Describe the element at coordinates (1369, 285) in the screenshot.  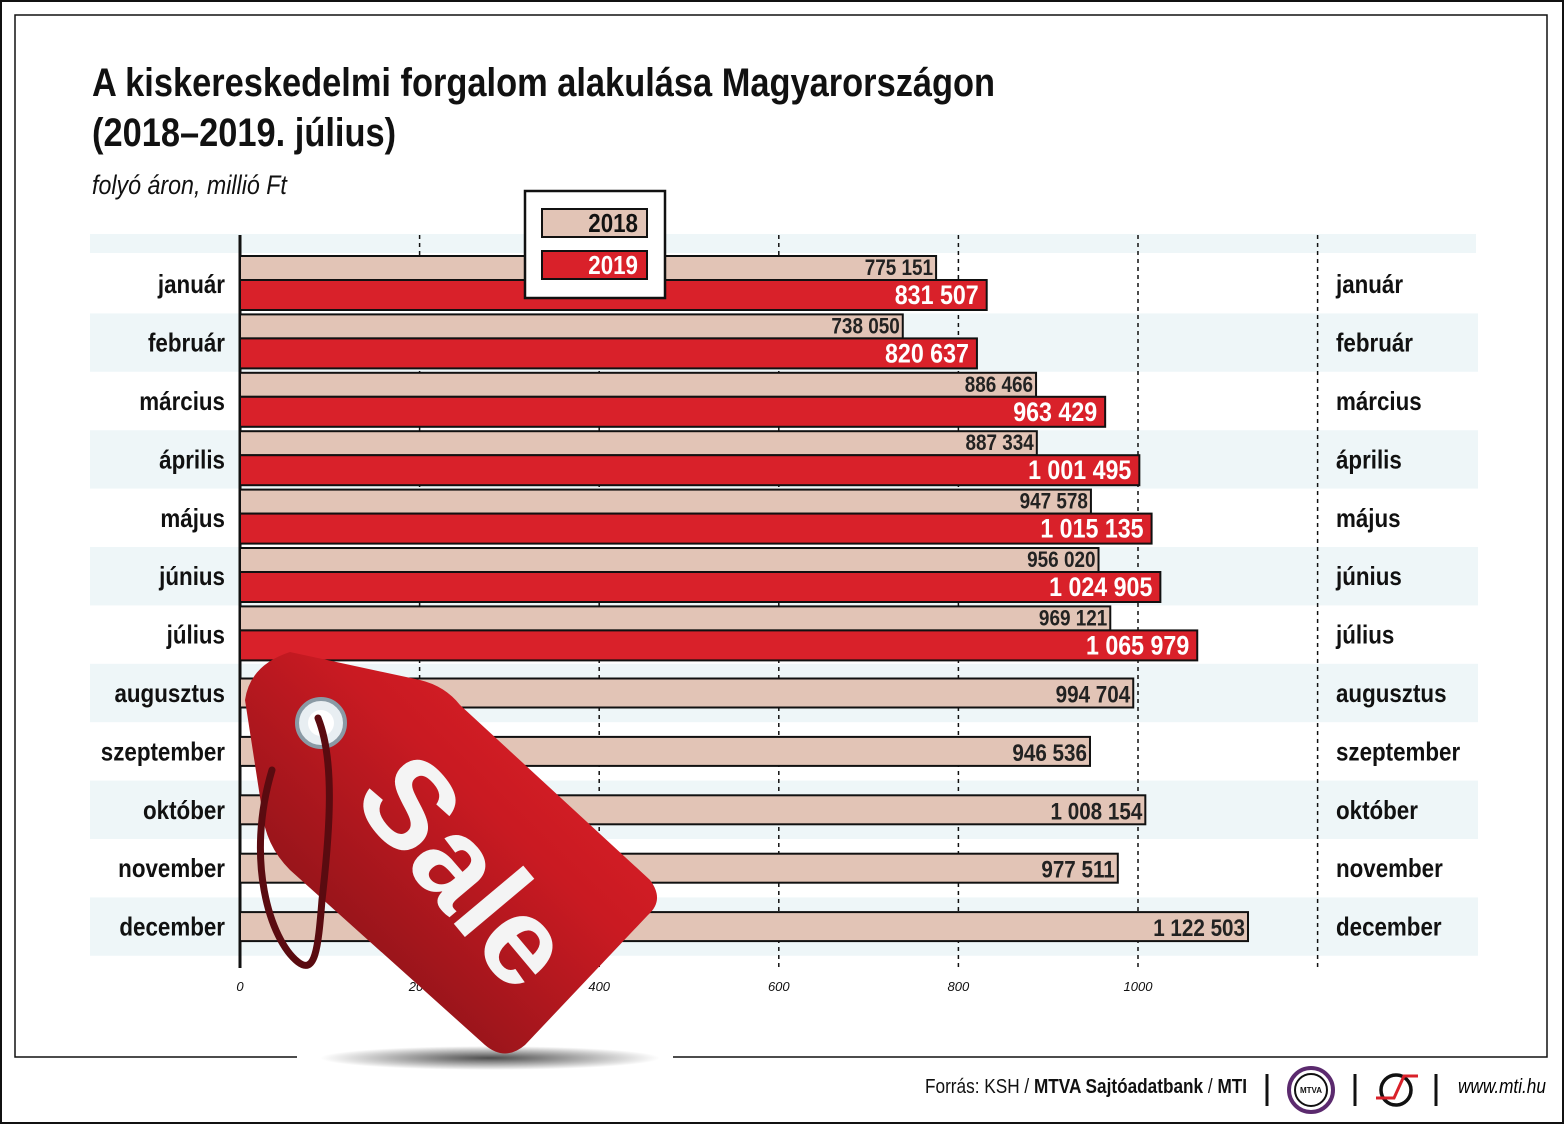
I see `month-label-right: január` at that location.